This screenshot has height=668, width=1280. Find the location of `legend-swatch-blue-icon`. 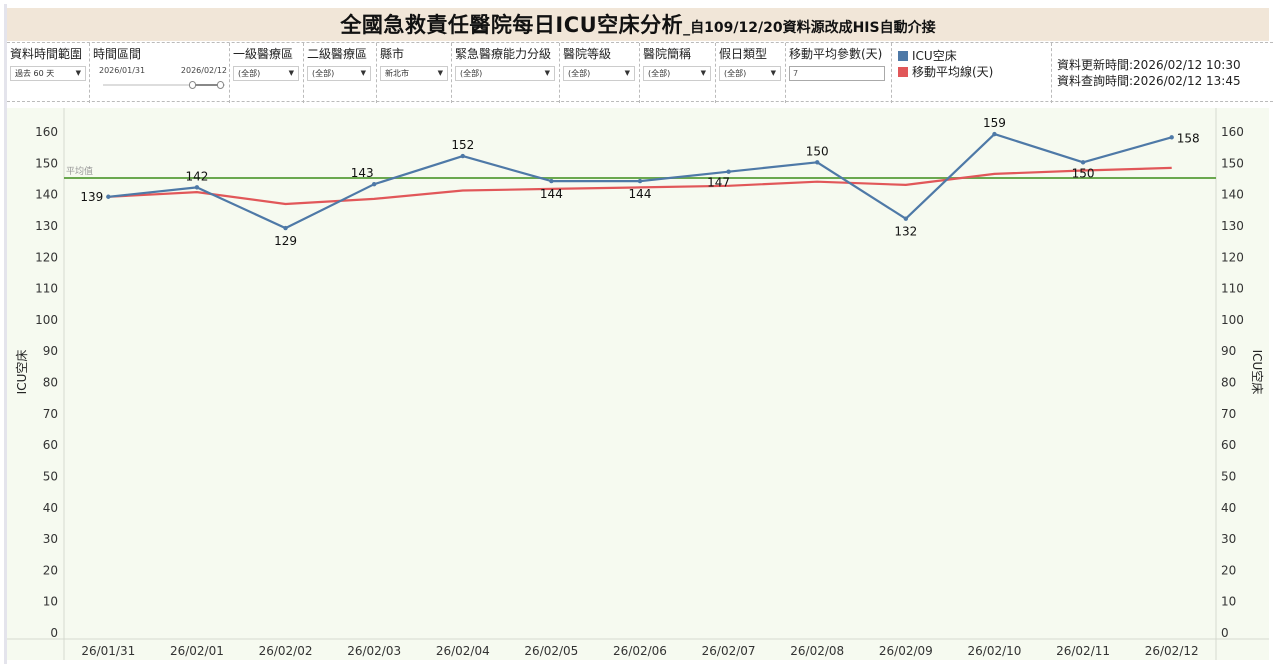

legend-swatch-blue-icon is located at coordinates (903, 56).